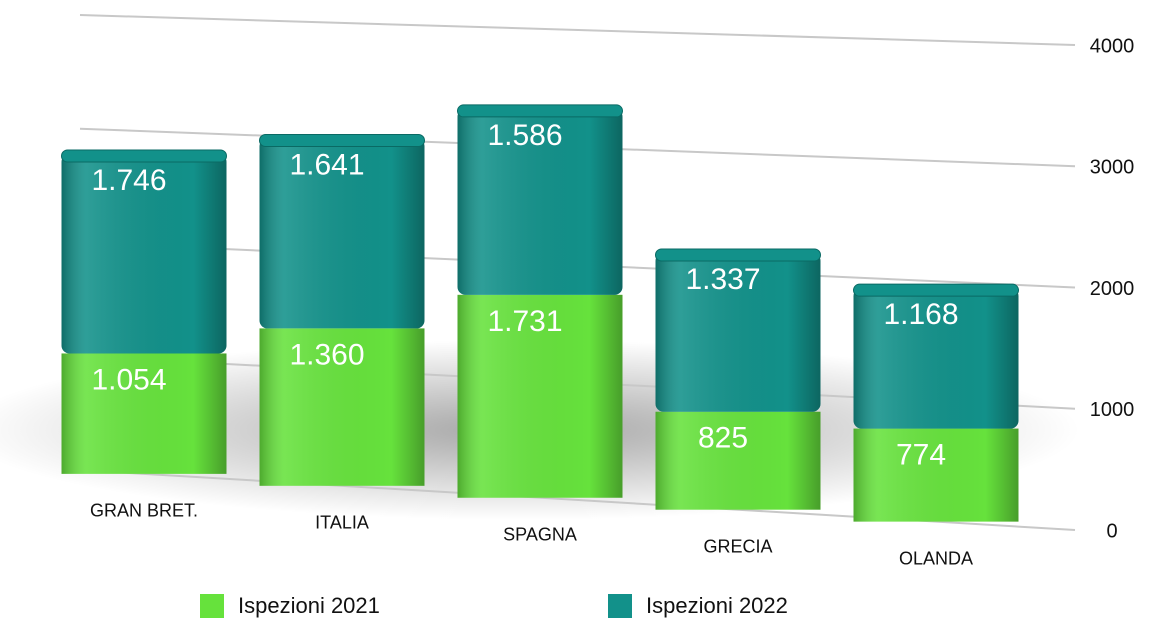 This screenshot has height=619, width=1172. What do you see at coordinates (1112, 410) in the screenshot?
I see `y-tick-label: 1000` at bounding box center [1112, 410].